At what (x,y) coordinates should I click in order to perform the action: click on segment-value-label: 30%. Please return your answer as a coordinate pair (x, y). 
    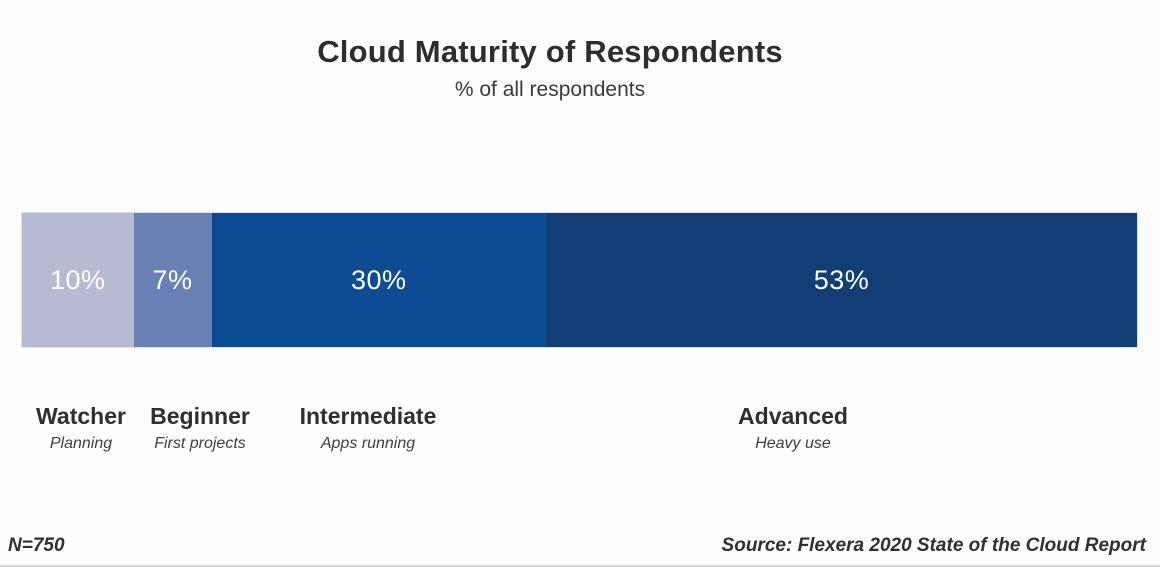
    Looking at the image, I should click on (379, 279).